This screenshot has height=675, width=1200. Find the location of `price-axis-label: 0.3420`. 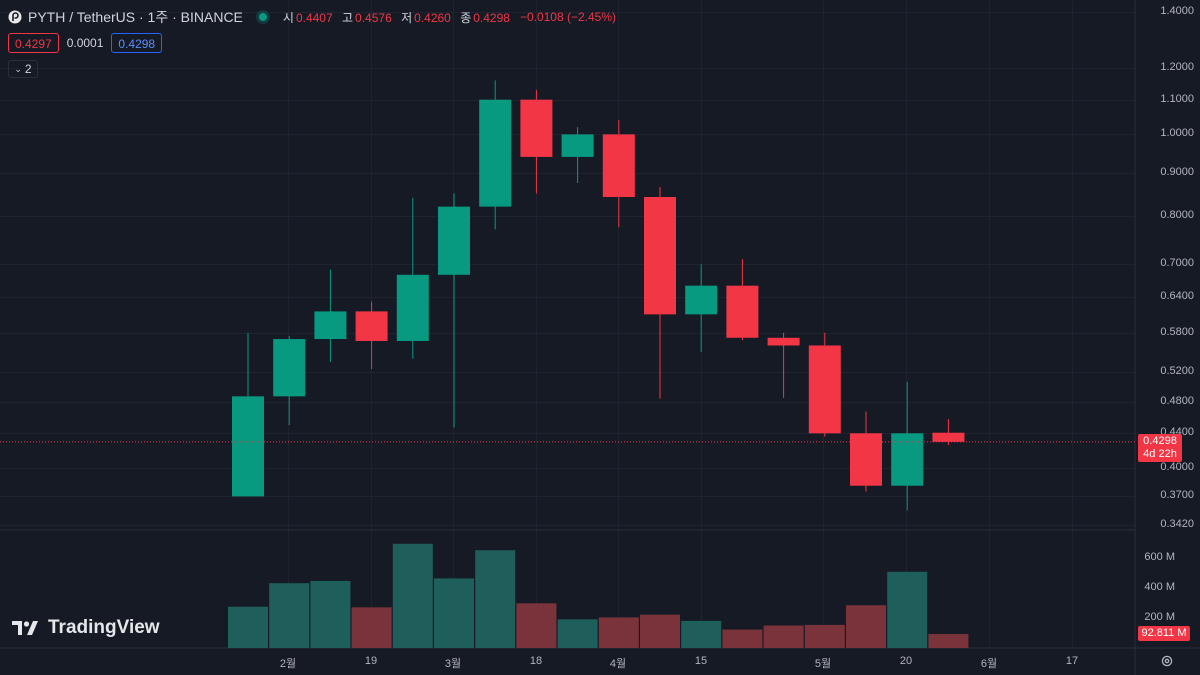

price-axis-label: 0.3420 is located at coordinates (1177, 524).